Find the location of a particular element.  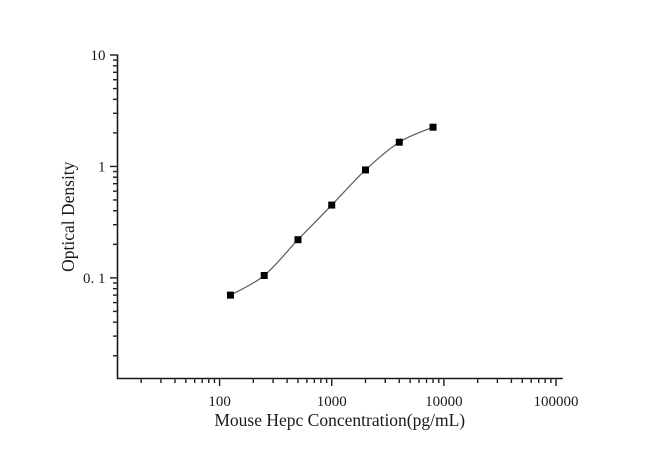

data-points is located at coordinates (331, 211).